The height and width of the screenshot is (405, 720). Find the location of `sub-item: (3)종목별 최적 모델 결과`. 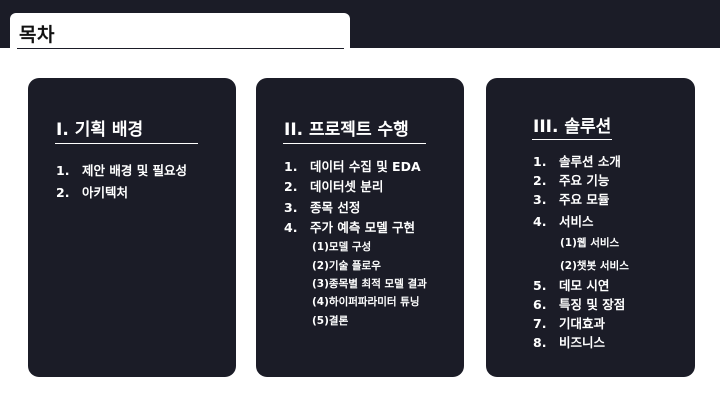

sub-item: (3)종목별 최적 모델 결과 is located at coordinates (369, 284).